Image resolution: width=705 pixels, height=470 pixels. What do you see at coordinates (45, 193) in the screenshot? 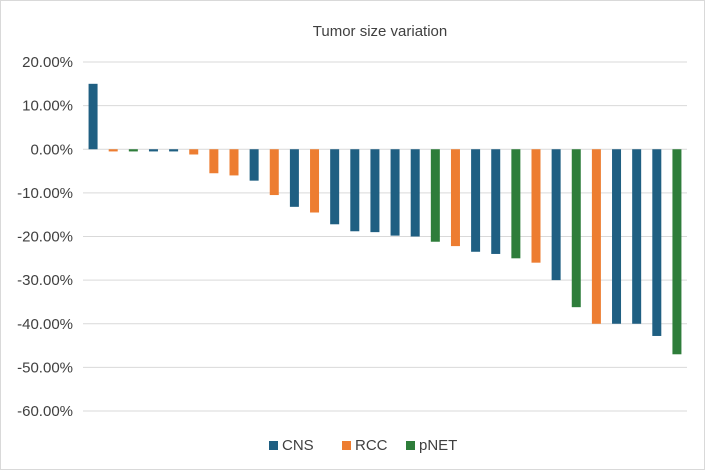
I see `y-tick-label: -10.00%` at bounding box center [45, 193].